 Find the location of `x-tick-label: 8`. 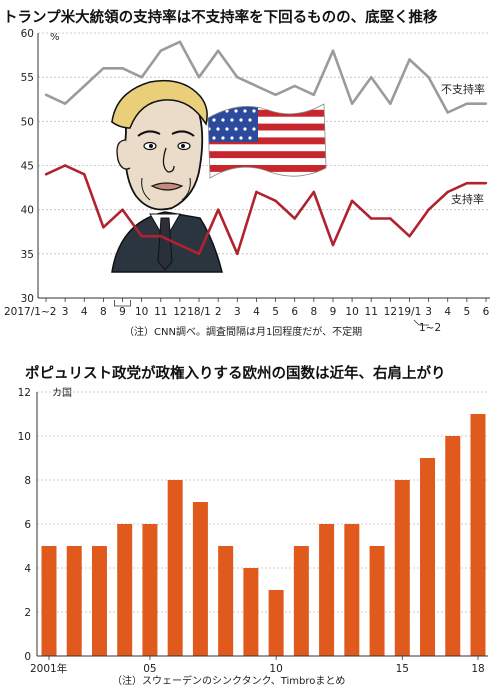

x-tick-label: 8 is located at coordinates (313, 312).